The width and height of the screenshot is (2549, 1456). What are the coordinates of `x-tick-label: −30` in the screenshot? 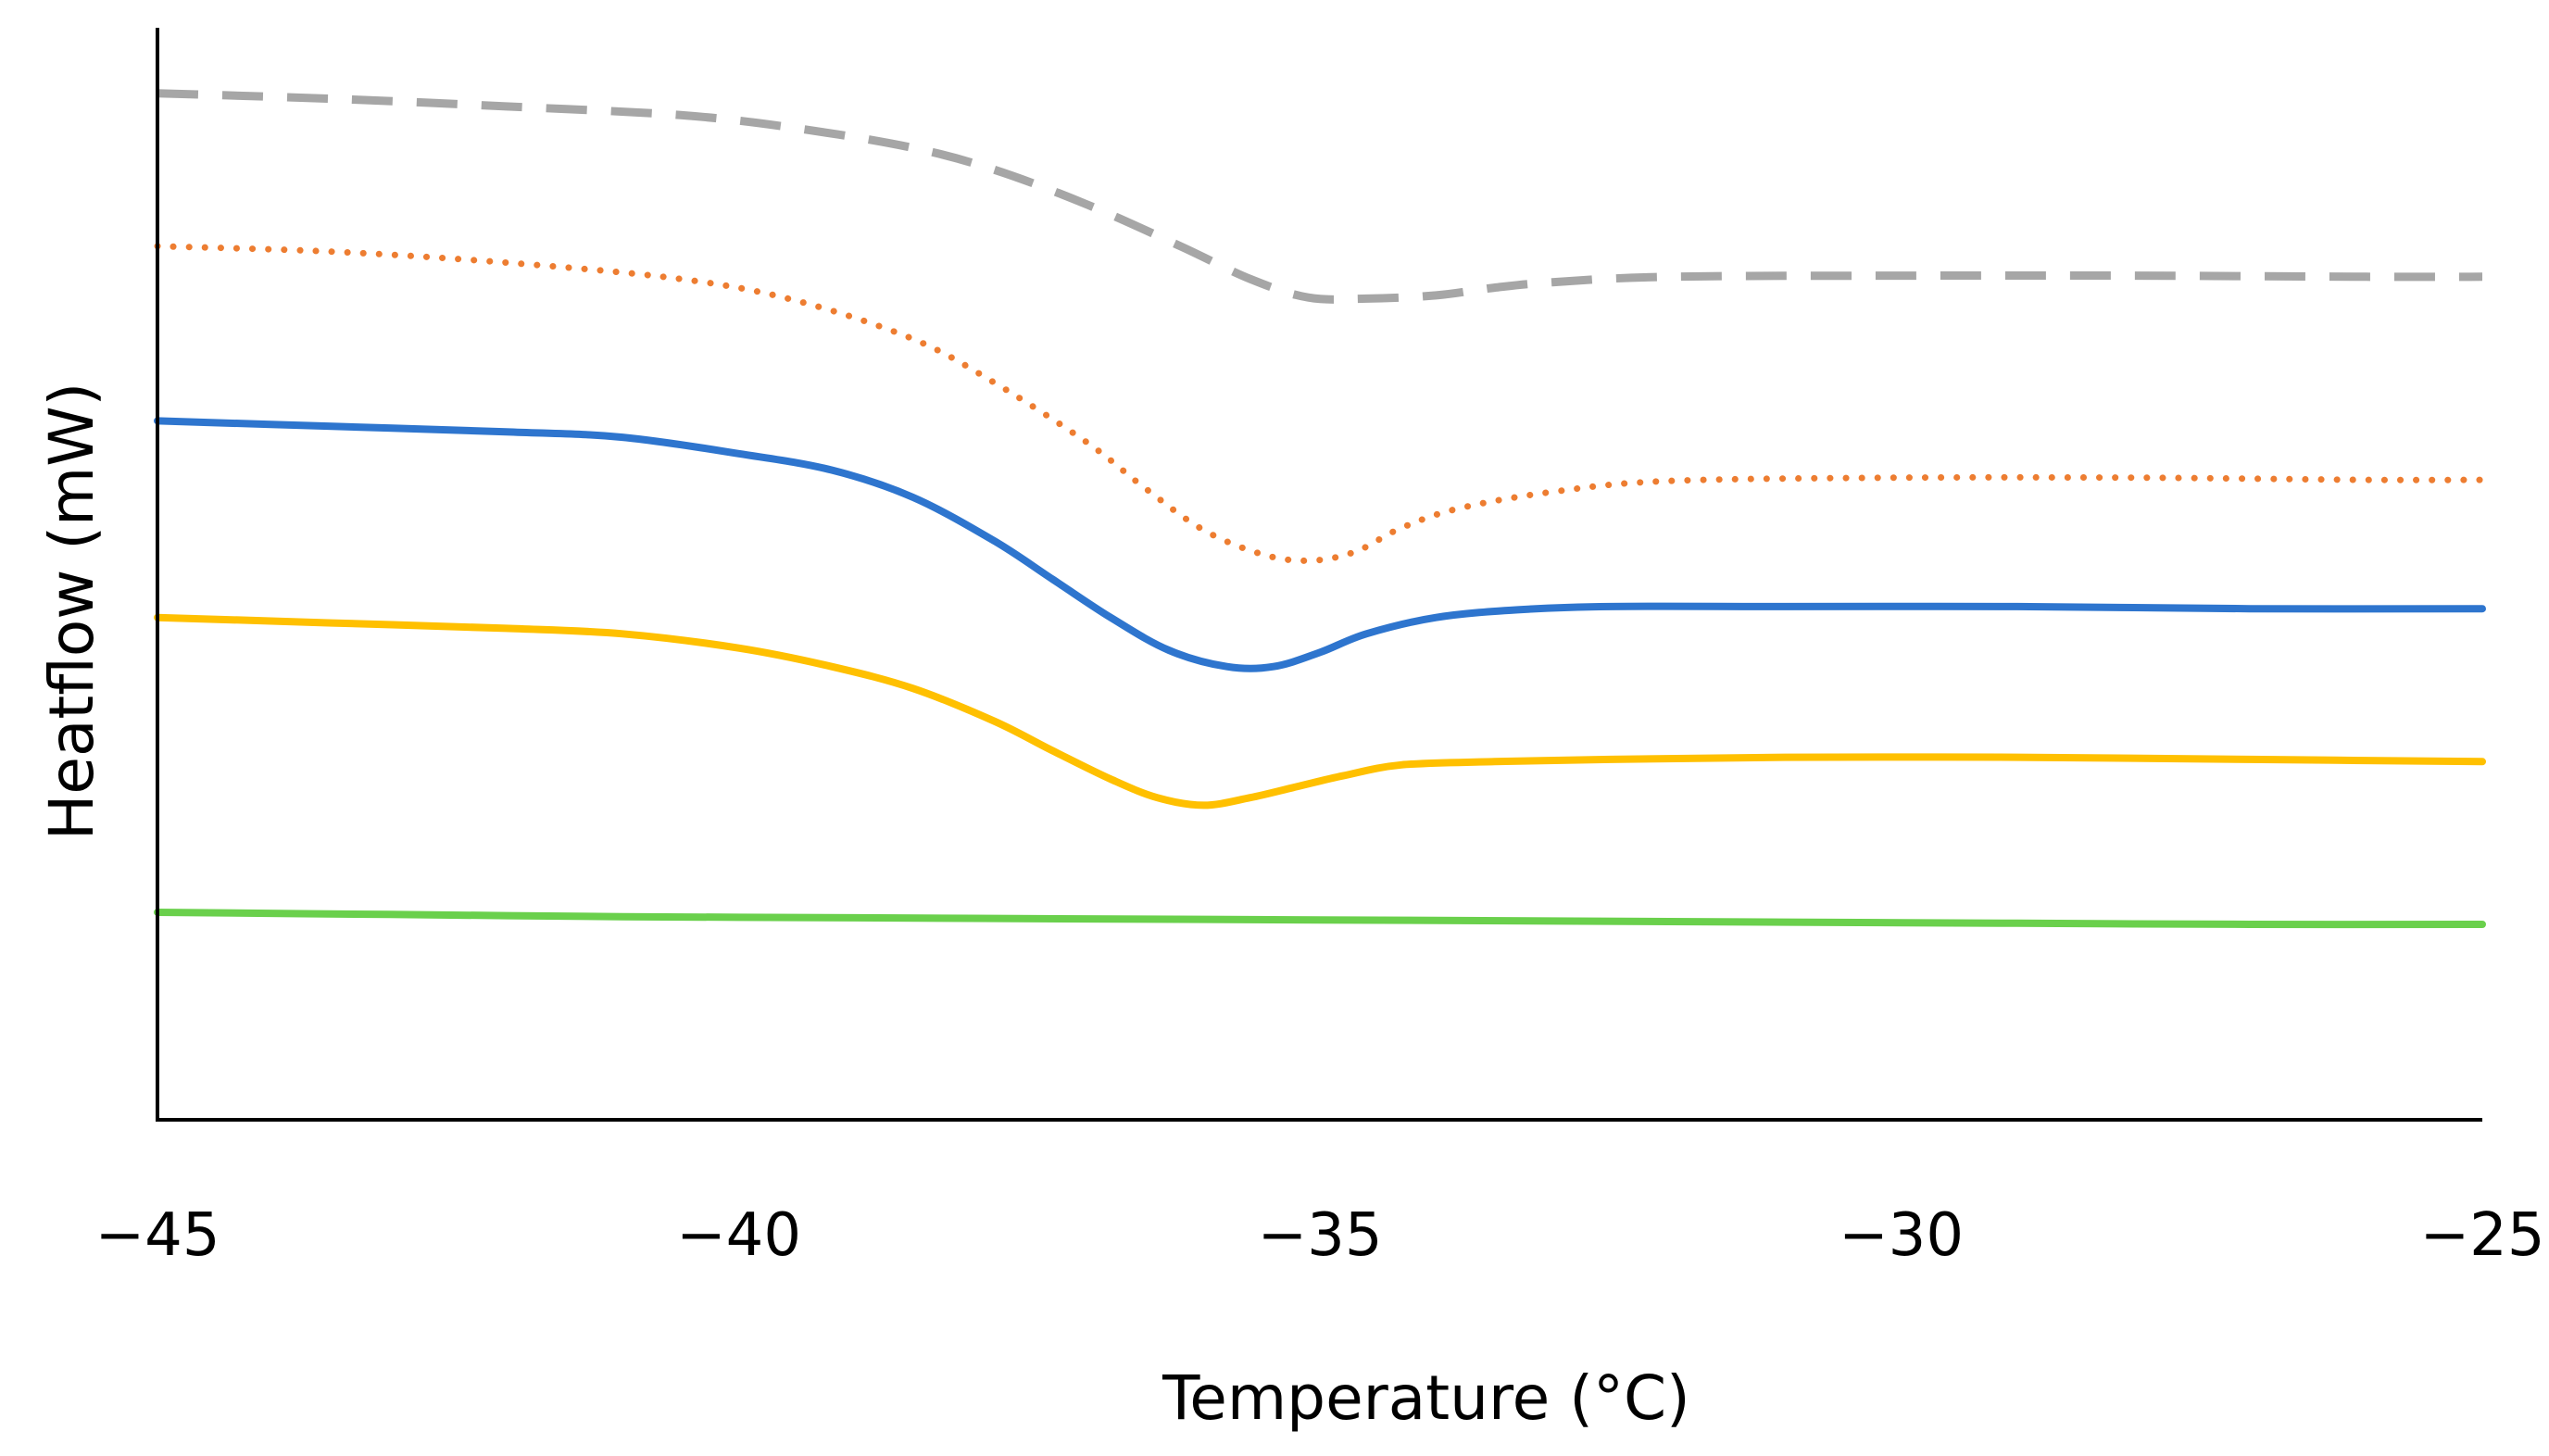 It's located at (1901, 1235).